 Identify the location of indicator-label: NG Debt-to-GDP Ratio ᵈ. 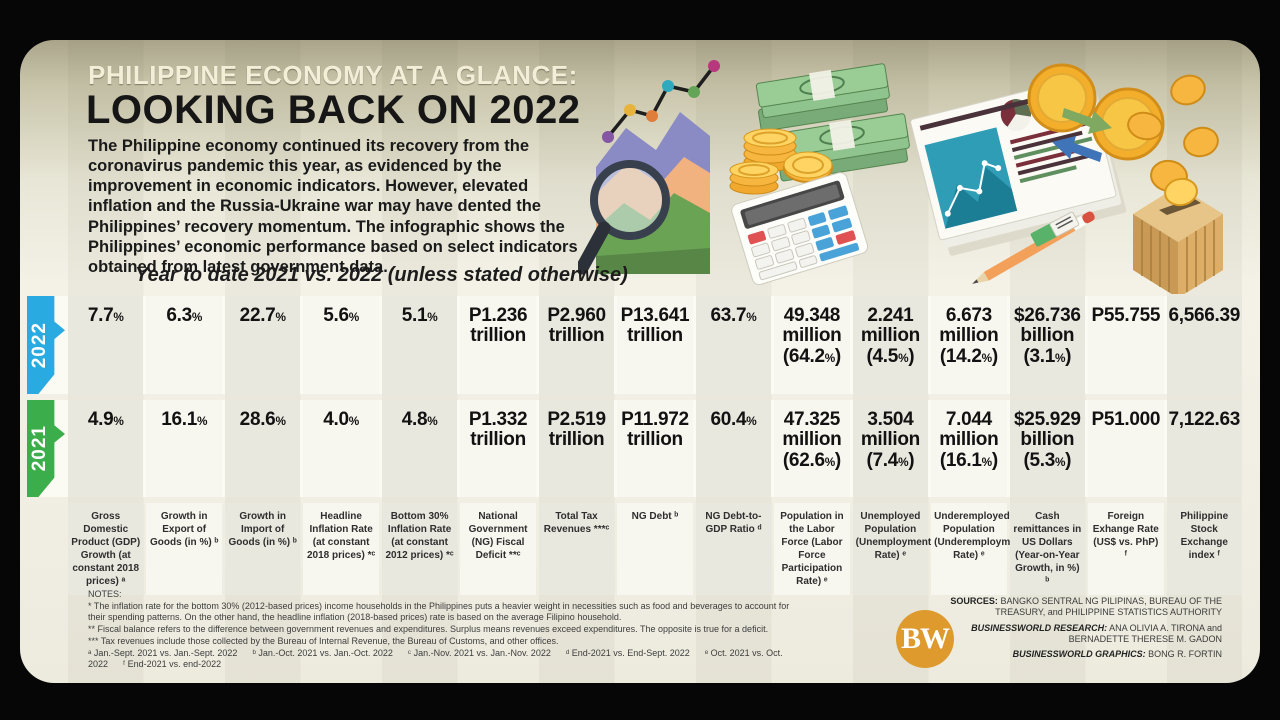
(733, 549).